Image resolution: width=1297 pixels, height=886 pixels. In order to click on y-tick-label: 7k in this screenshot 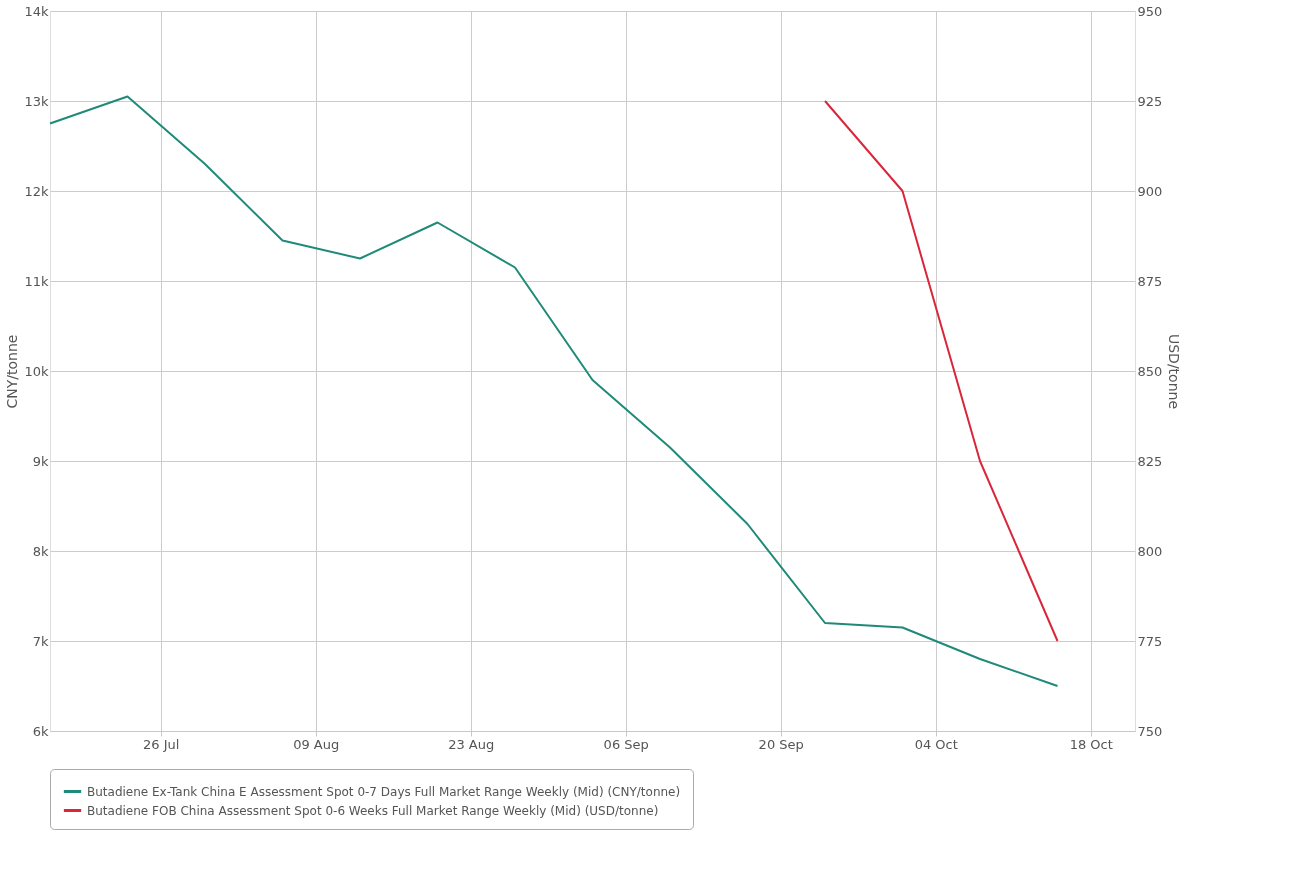, I will do `click(40, 641)`.